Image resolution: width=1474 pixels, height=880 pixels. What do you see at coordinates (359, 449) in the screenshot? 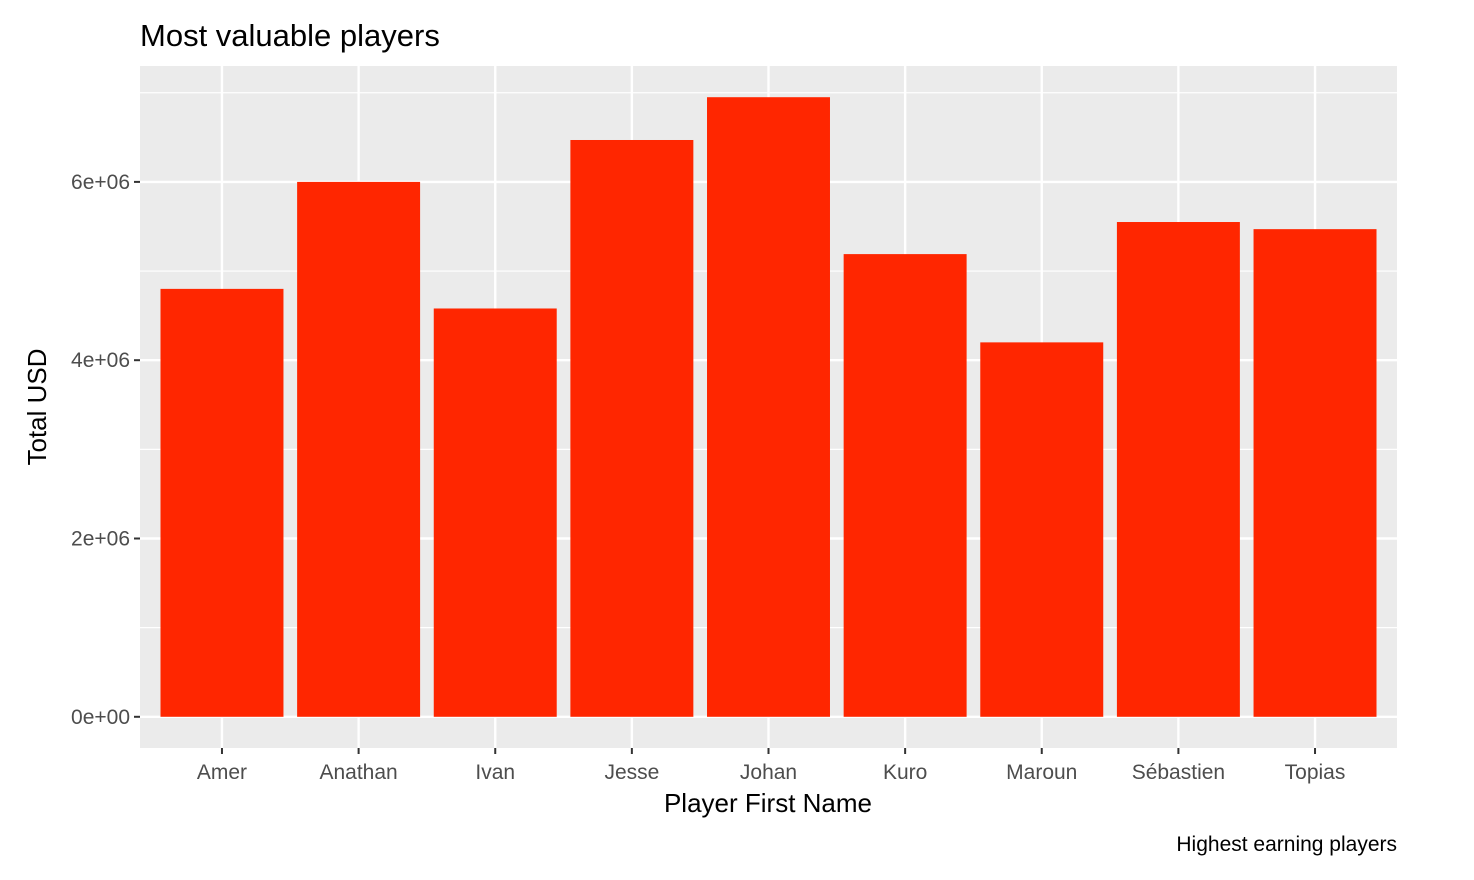
I see `bar-anathan` at bounding box center [359, 449].